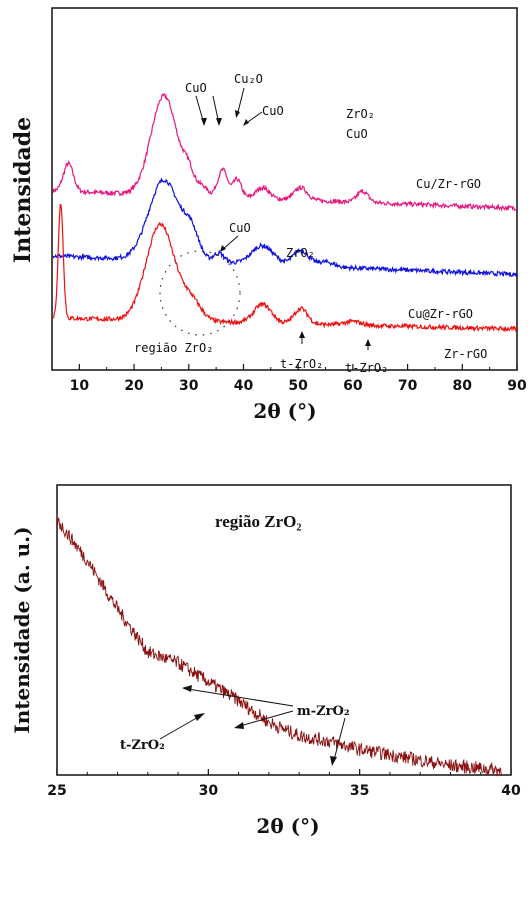  Describe the element at coordinates (196, 88) in the screenshot. I see `ann-cuo-1: CuO` at that location.